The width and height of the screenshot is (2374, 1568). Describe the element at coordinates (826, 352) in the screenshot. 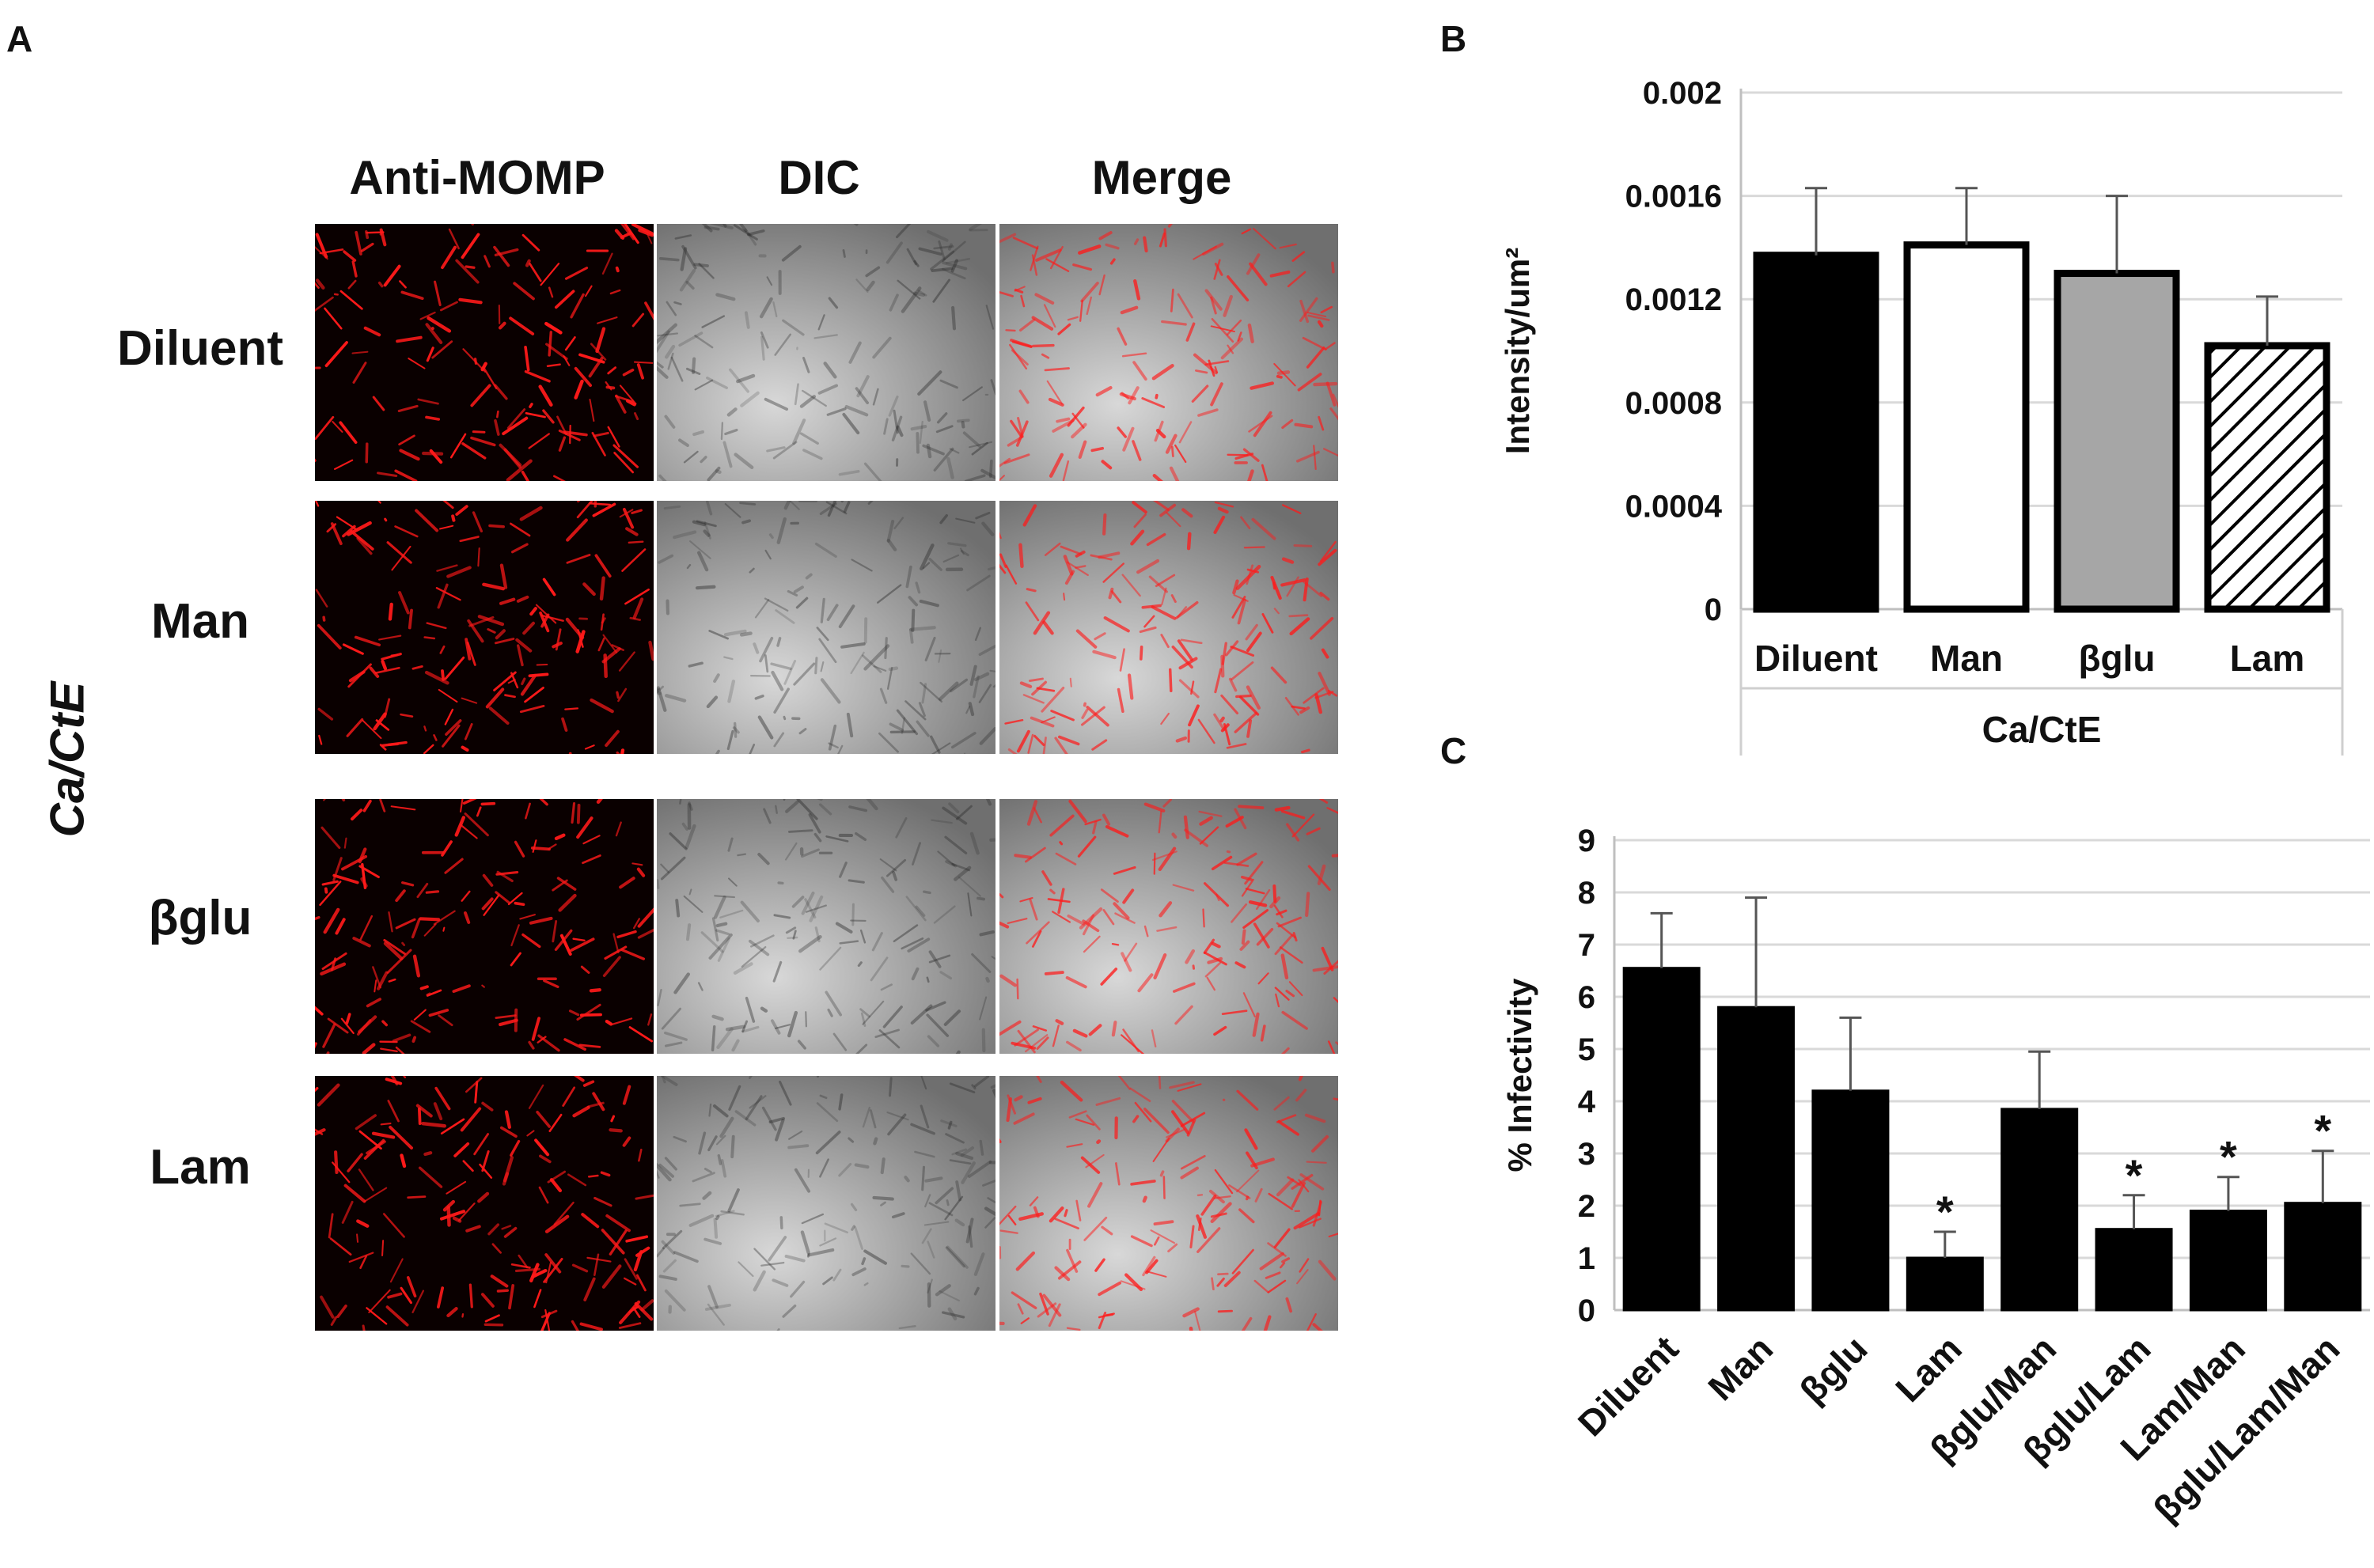

I see `micrograph-dic-diluent` at that location.